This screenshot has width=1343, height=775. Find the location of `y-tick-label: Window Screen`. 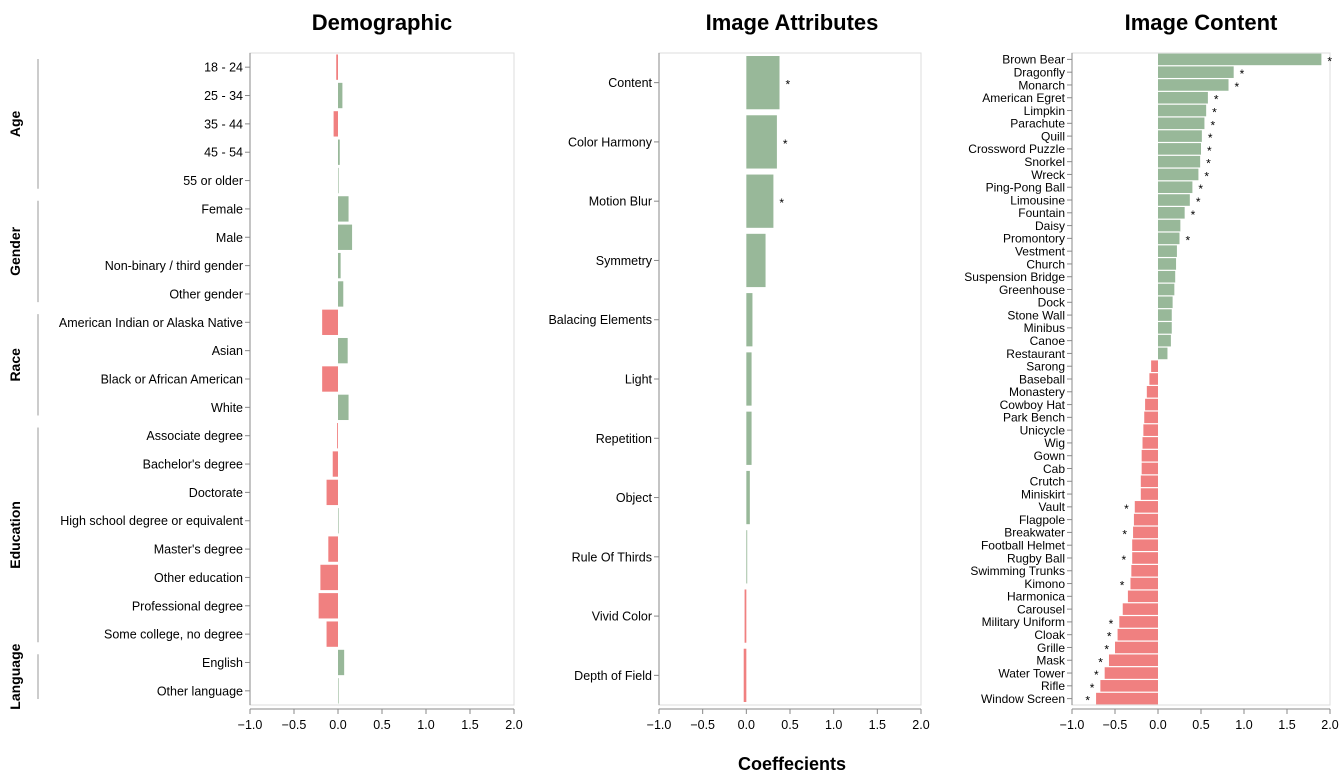

y-tick-label: Window Screen is located at coordinates (1023, 699).